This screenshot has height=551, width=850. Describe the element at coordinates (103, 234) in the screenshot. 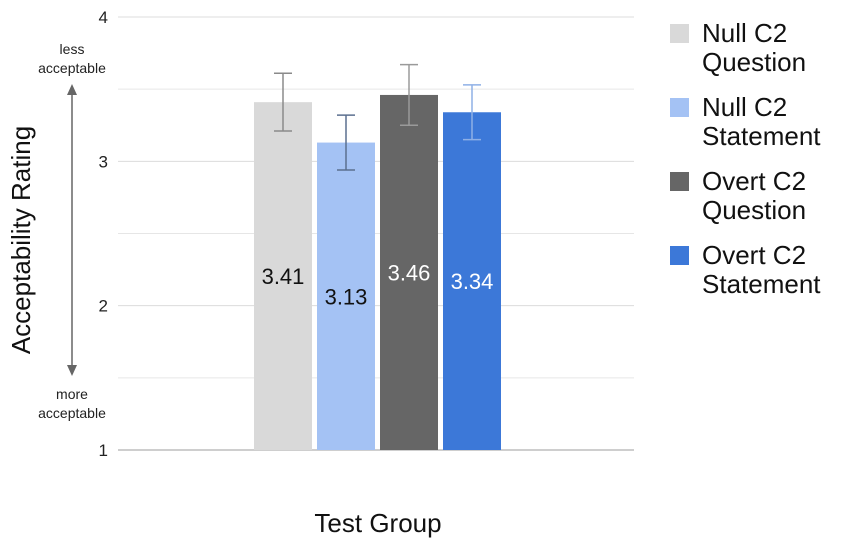

I see `y-tick-labels: 1 2 3 4` at that location.